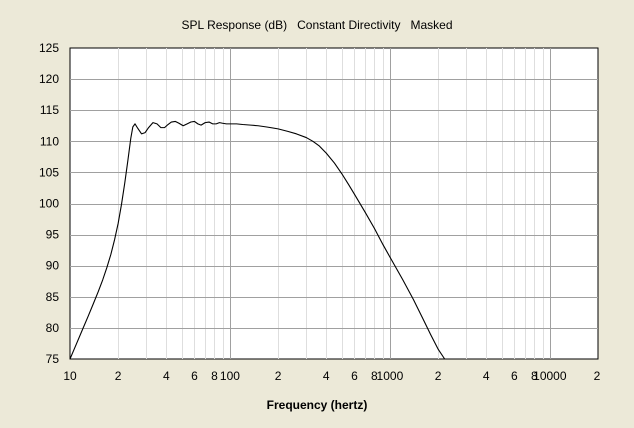  What do you see at coordinates (53, 266) in the screenshot?
I see `y-tick-label: 90` at bounding box center [53, 266].